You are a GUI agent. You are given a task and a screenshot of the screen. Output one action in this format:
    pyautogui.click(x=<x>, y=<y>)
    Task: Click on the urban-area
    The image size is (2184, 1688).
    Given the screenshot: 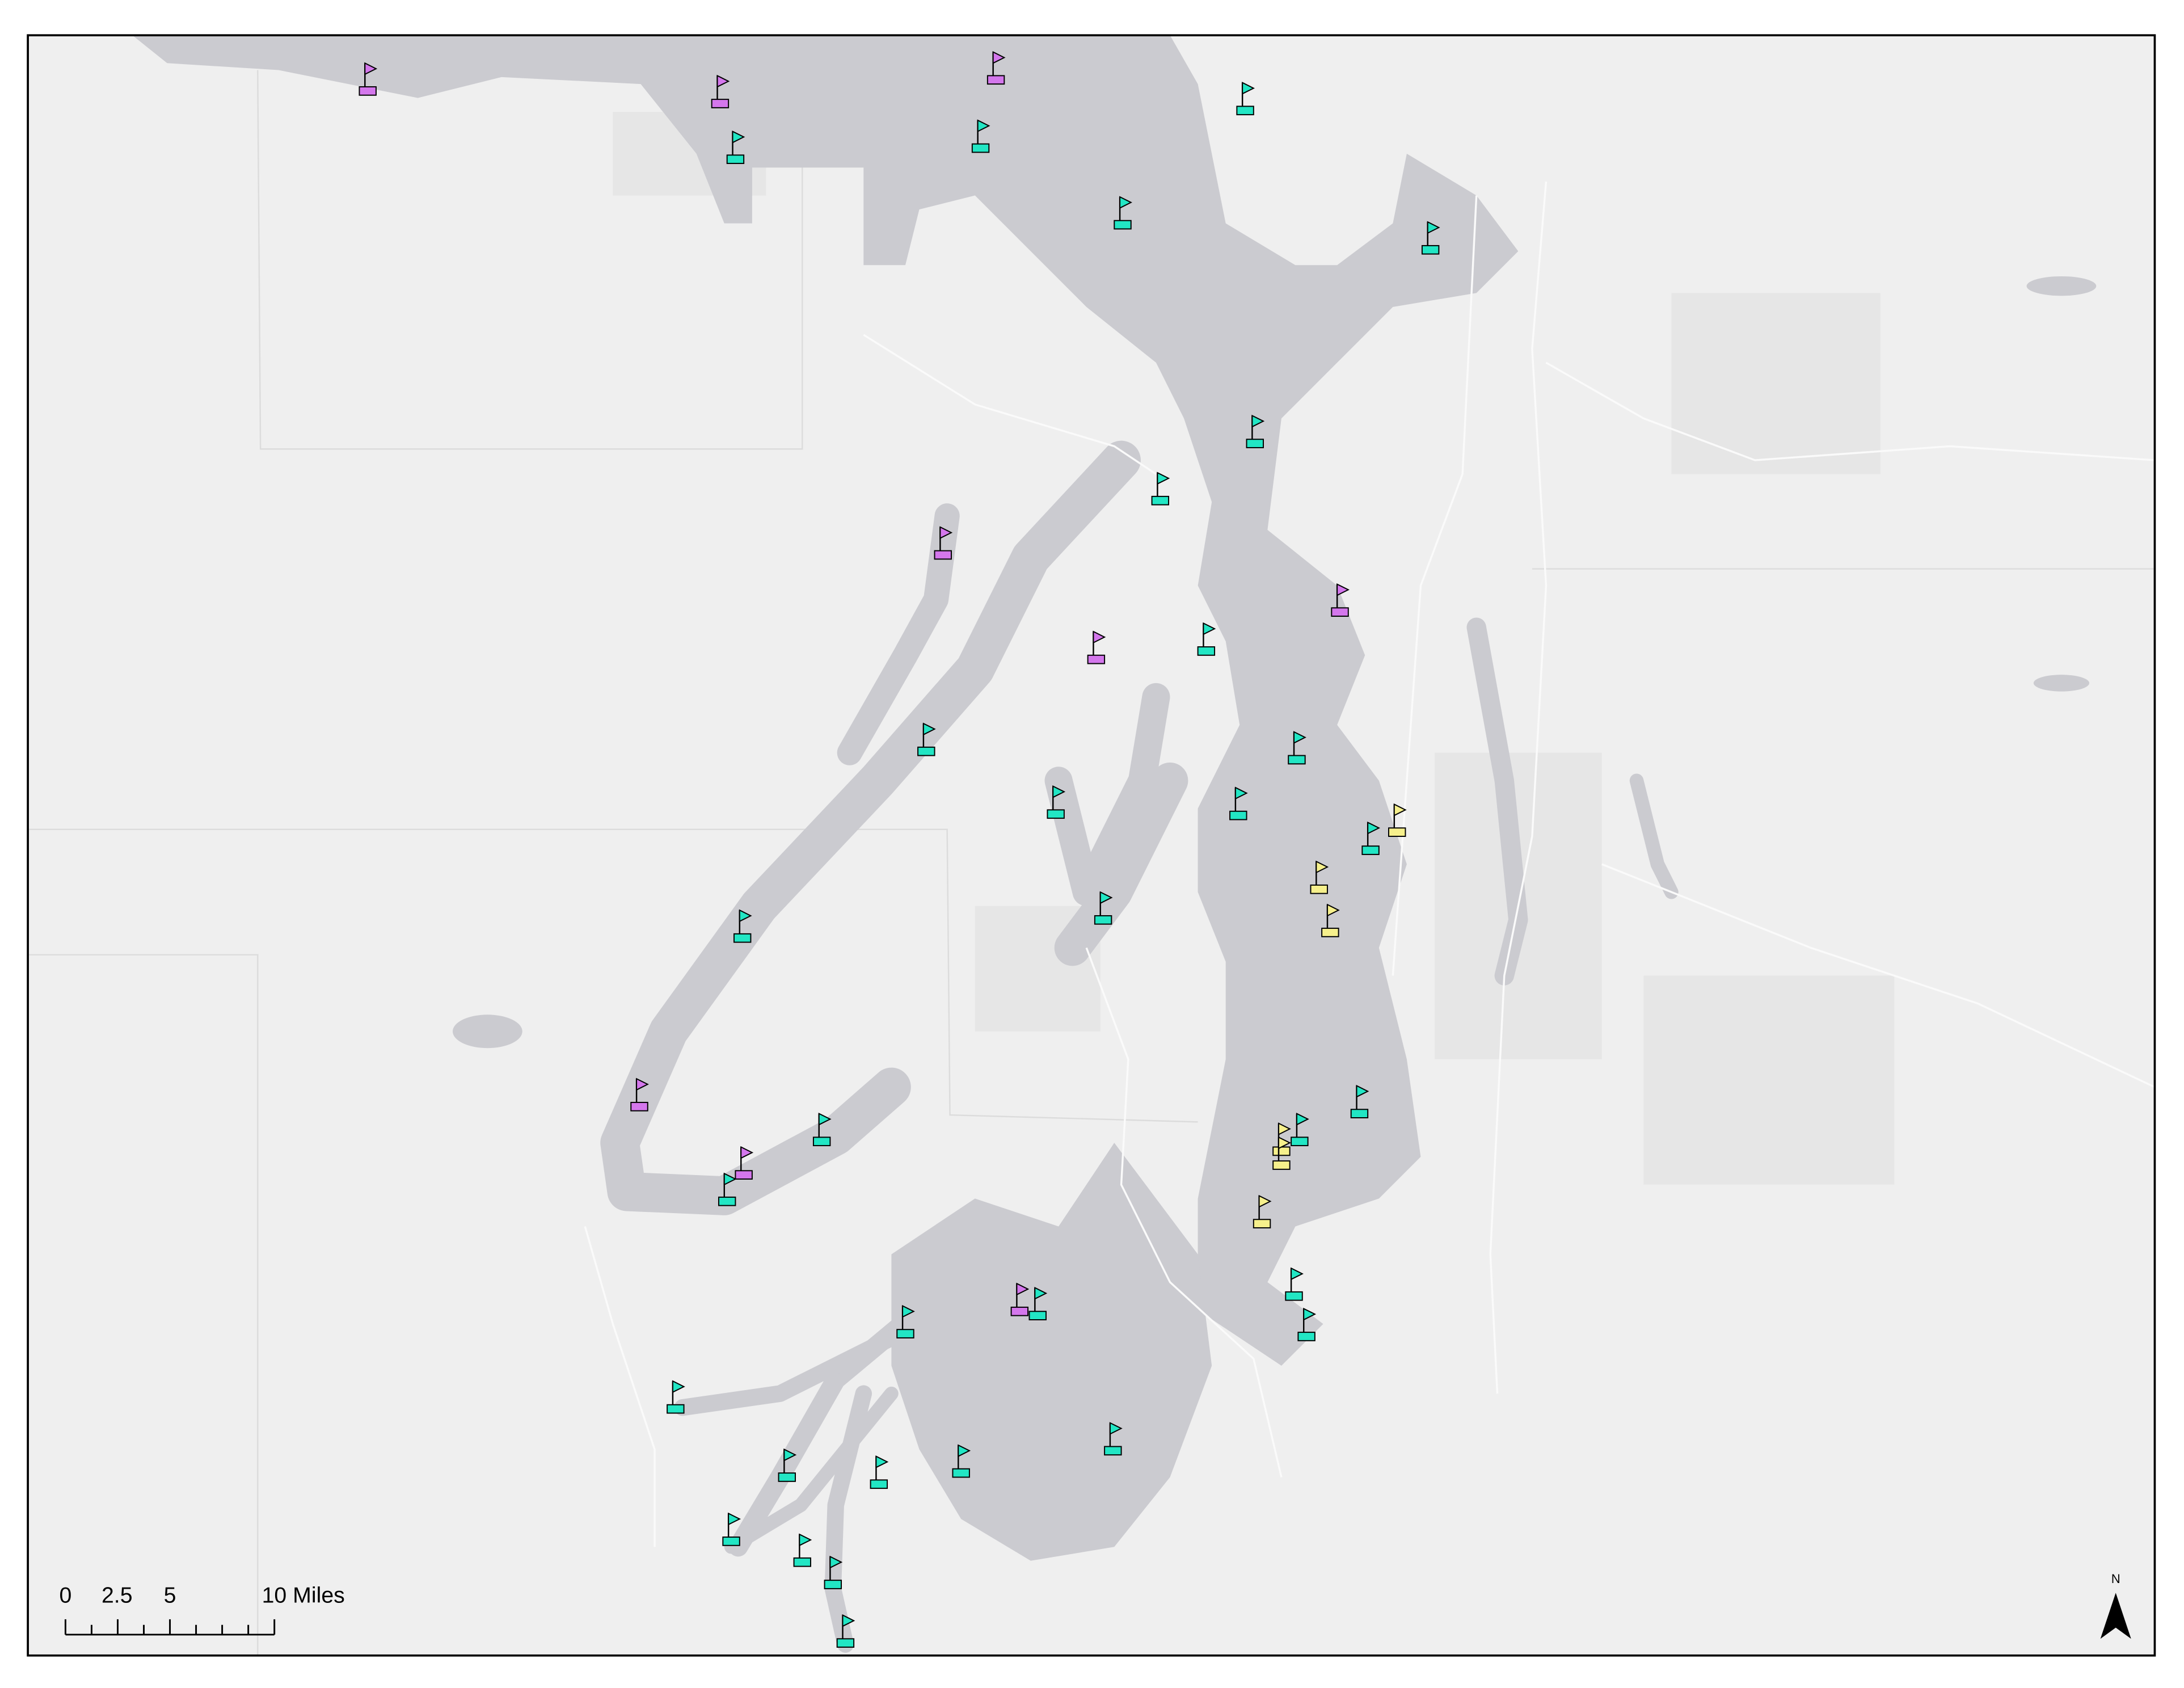 What is the action you would take?
    pyautogui.click(x=1769, y=1080)
    